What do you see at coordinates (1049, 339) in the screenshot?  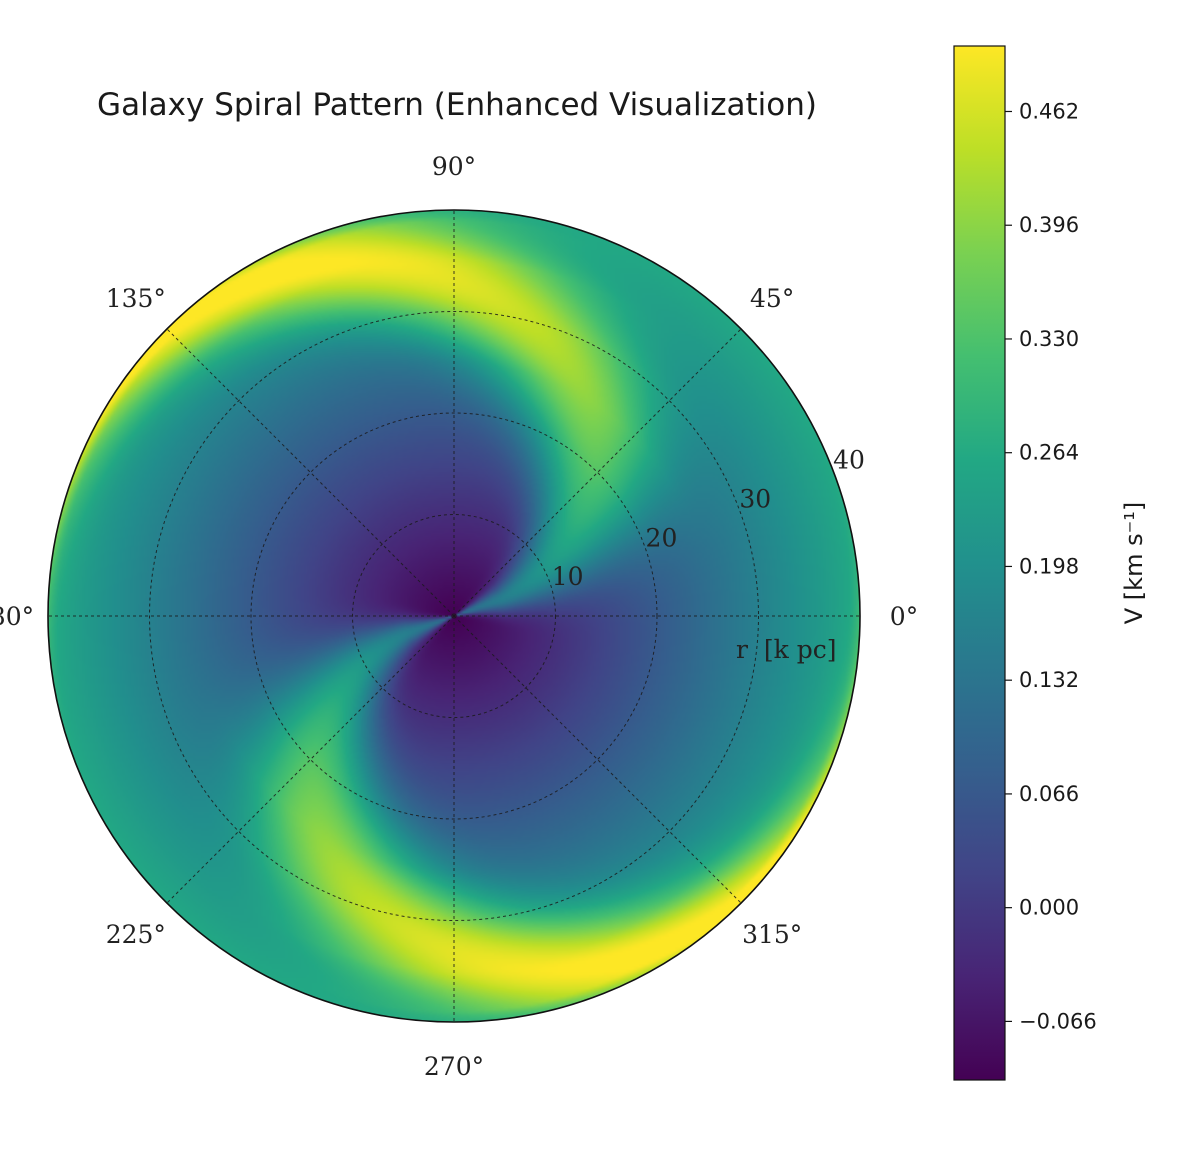 I see `colorbar-tick-label: 0.330` at bounding box center [1049, 339].